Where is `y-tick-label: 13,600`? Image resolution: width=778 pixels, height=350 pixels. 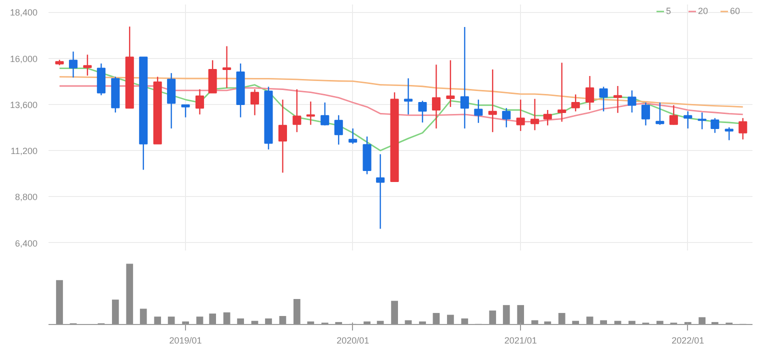 y-tick-label: 13,600 is located at coordinates (24, 105).